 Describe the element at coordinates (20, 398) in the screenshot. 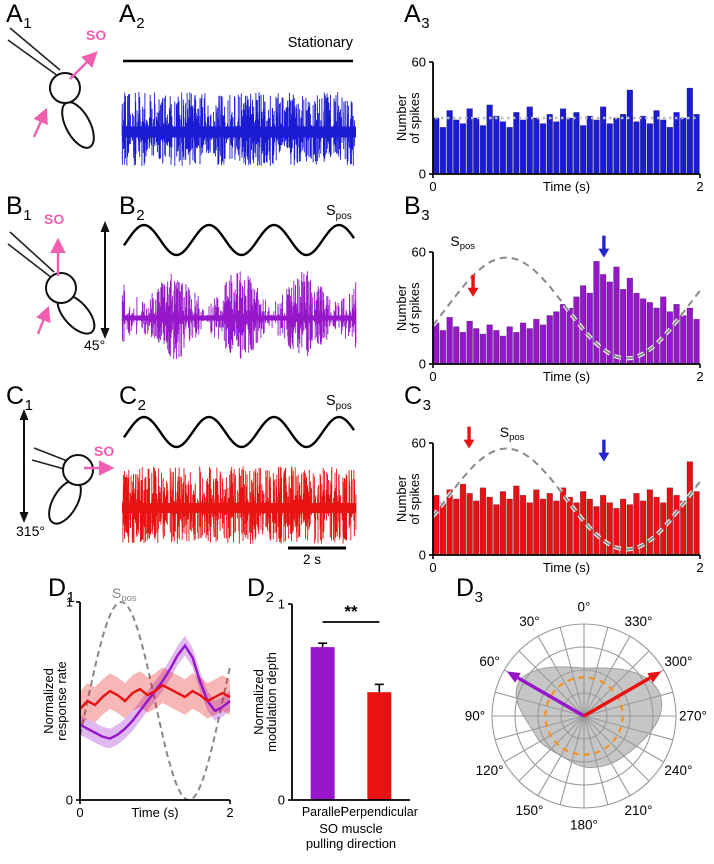

I see `panel-label-c1: C1` at that location.